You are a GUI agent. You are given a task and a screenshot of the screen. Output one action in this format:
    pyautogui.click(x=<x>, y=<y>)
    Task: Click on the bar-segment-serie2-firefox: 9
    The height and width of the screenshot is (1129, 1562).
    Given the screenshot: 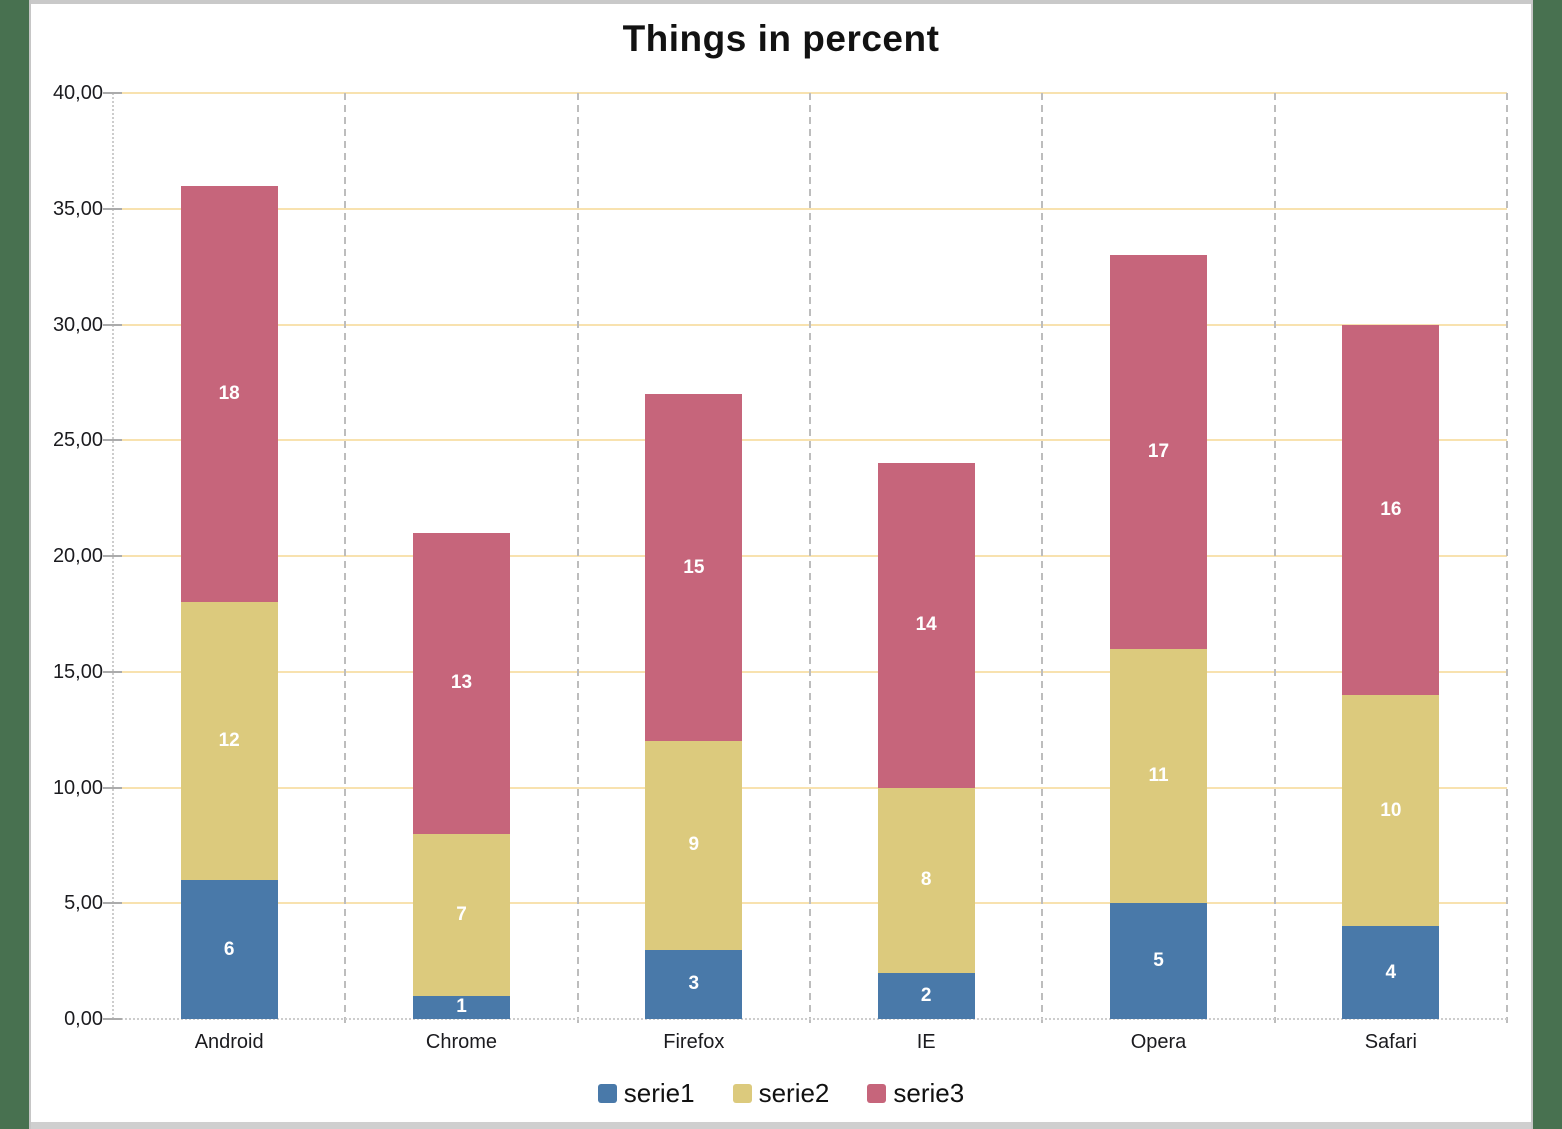 What is the action you would take?
    pyautogui.click(x=694, y=845)
    